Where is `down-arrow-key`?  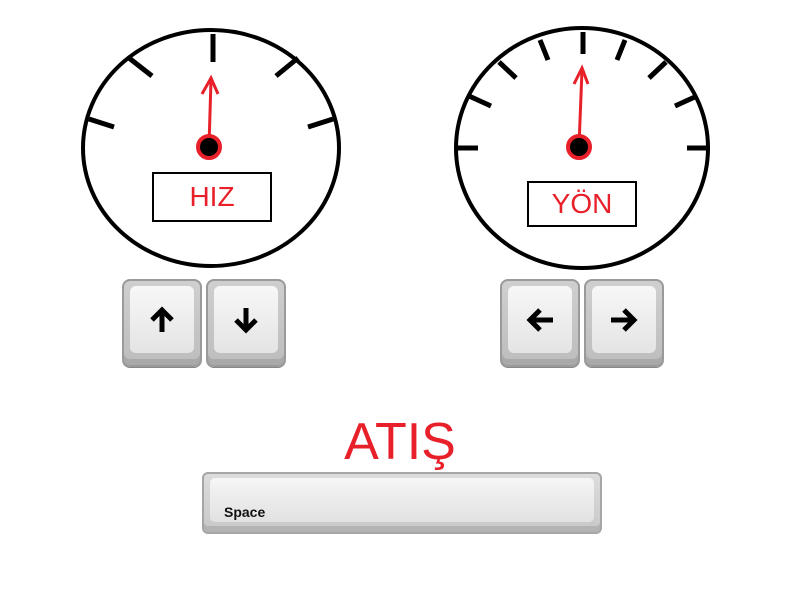 down-arrow-key is located at coordinates (246, 323).